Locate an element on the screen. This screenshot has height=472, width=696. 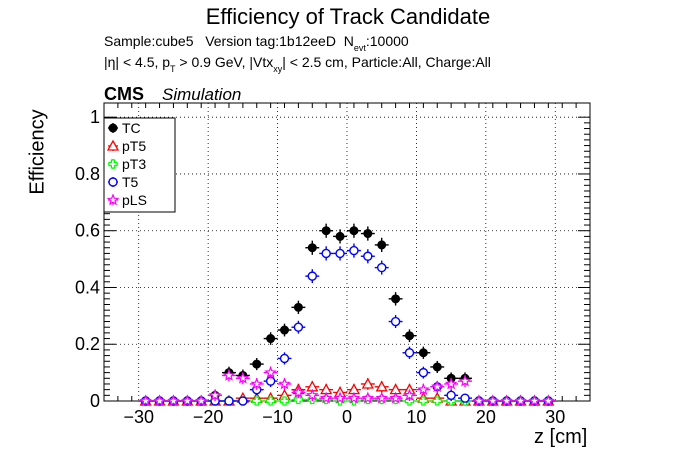
nevt-value: :10000 is located at coordinates (387, 41).